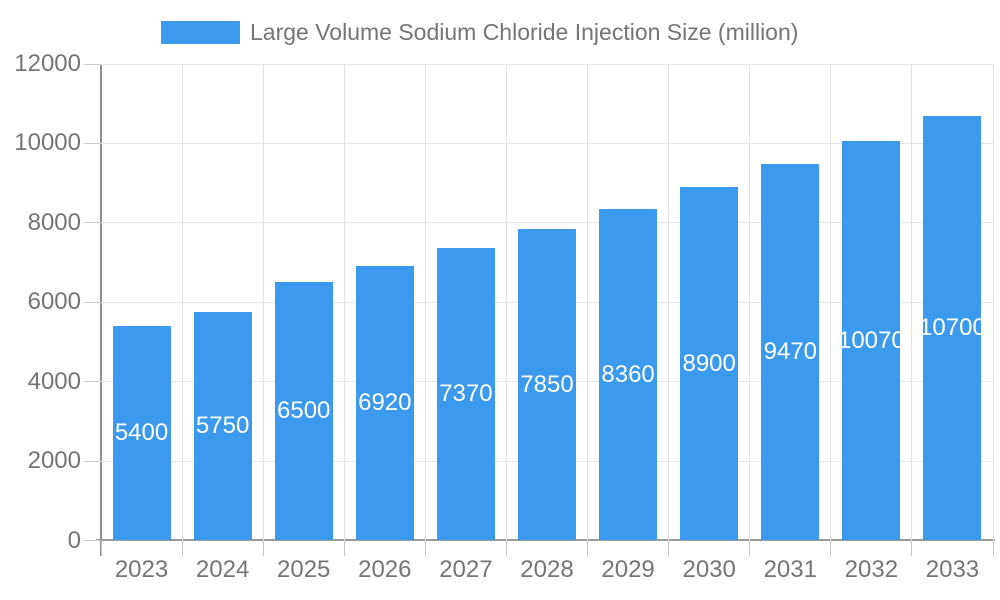 Image resolution: width=1000 pixels, height=600 pixels. I want to click on bar-2030, so click(709, 364).